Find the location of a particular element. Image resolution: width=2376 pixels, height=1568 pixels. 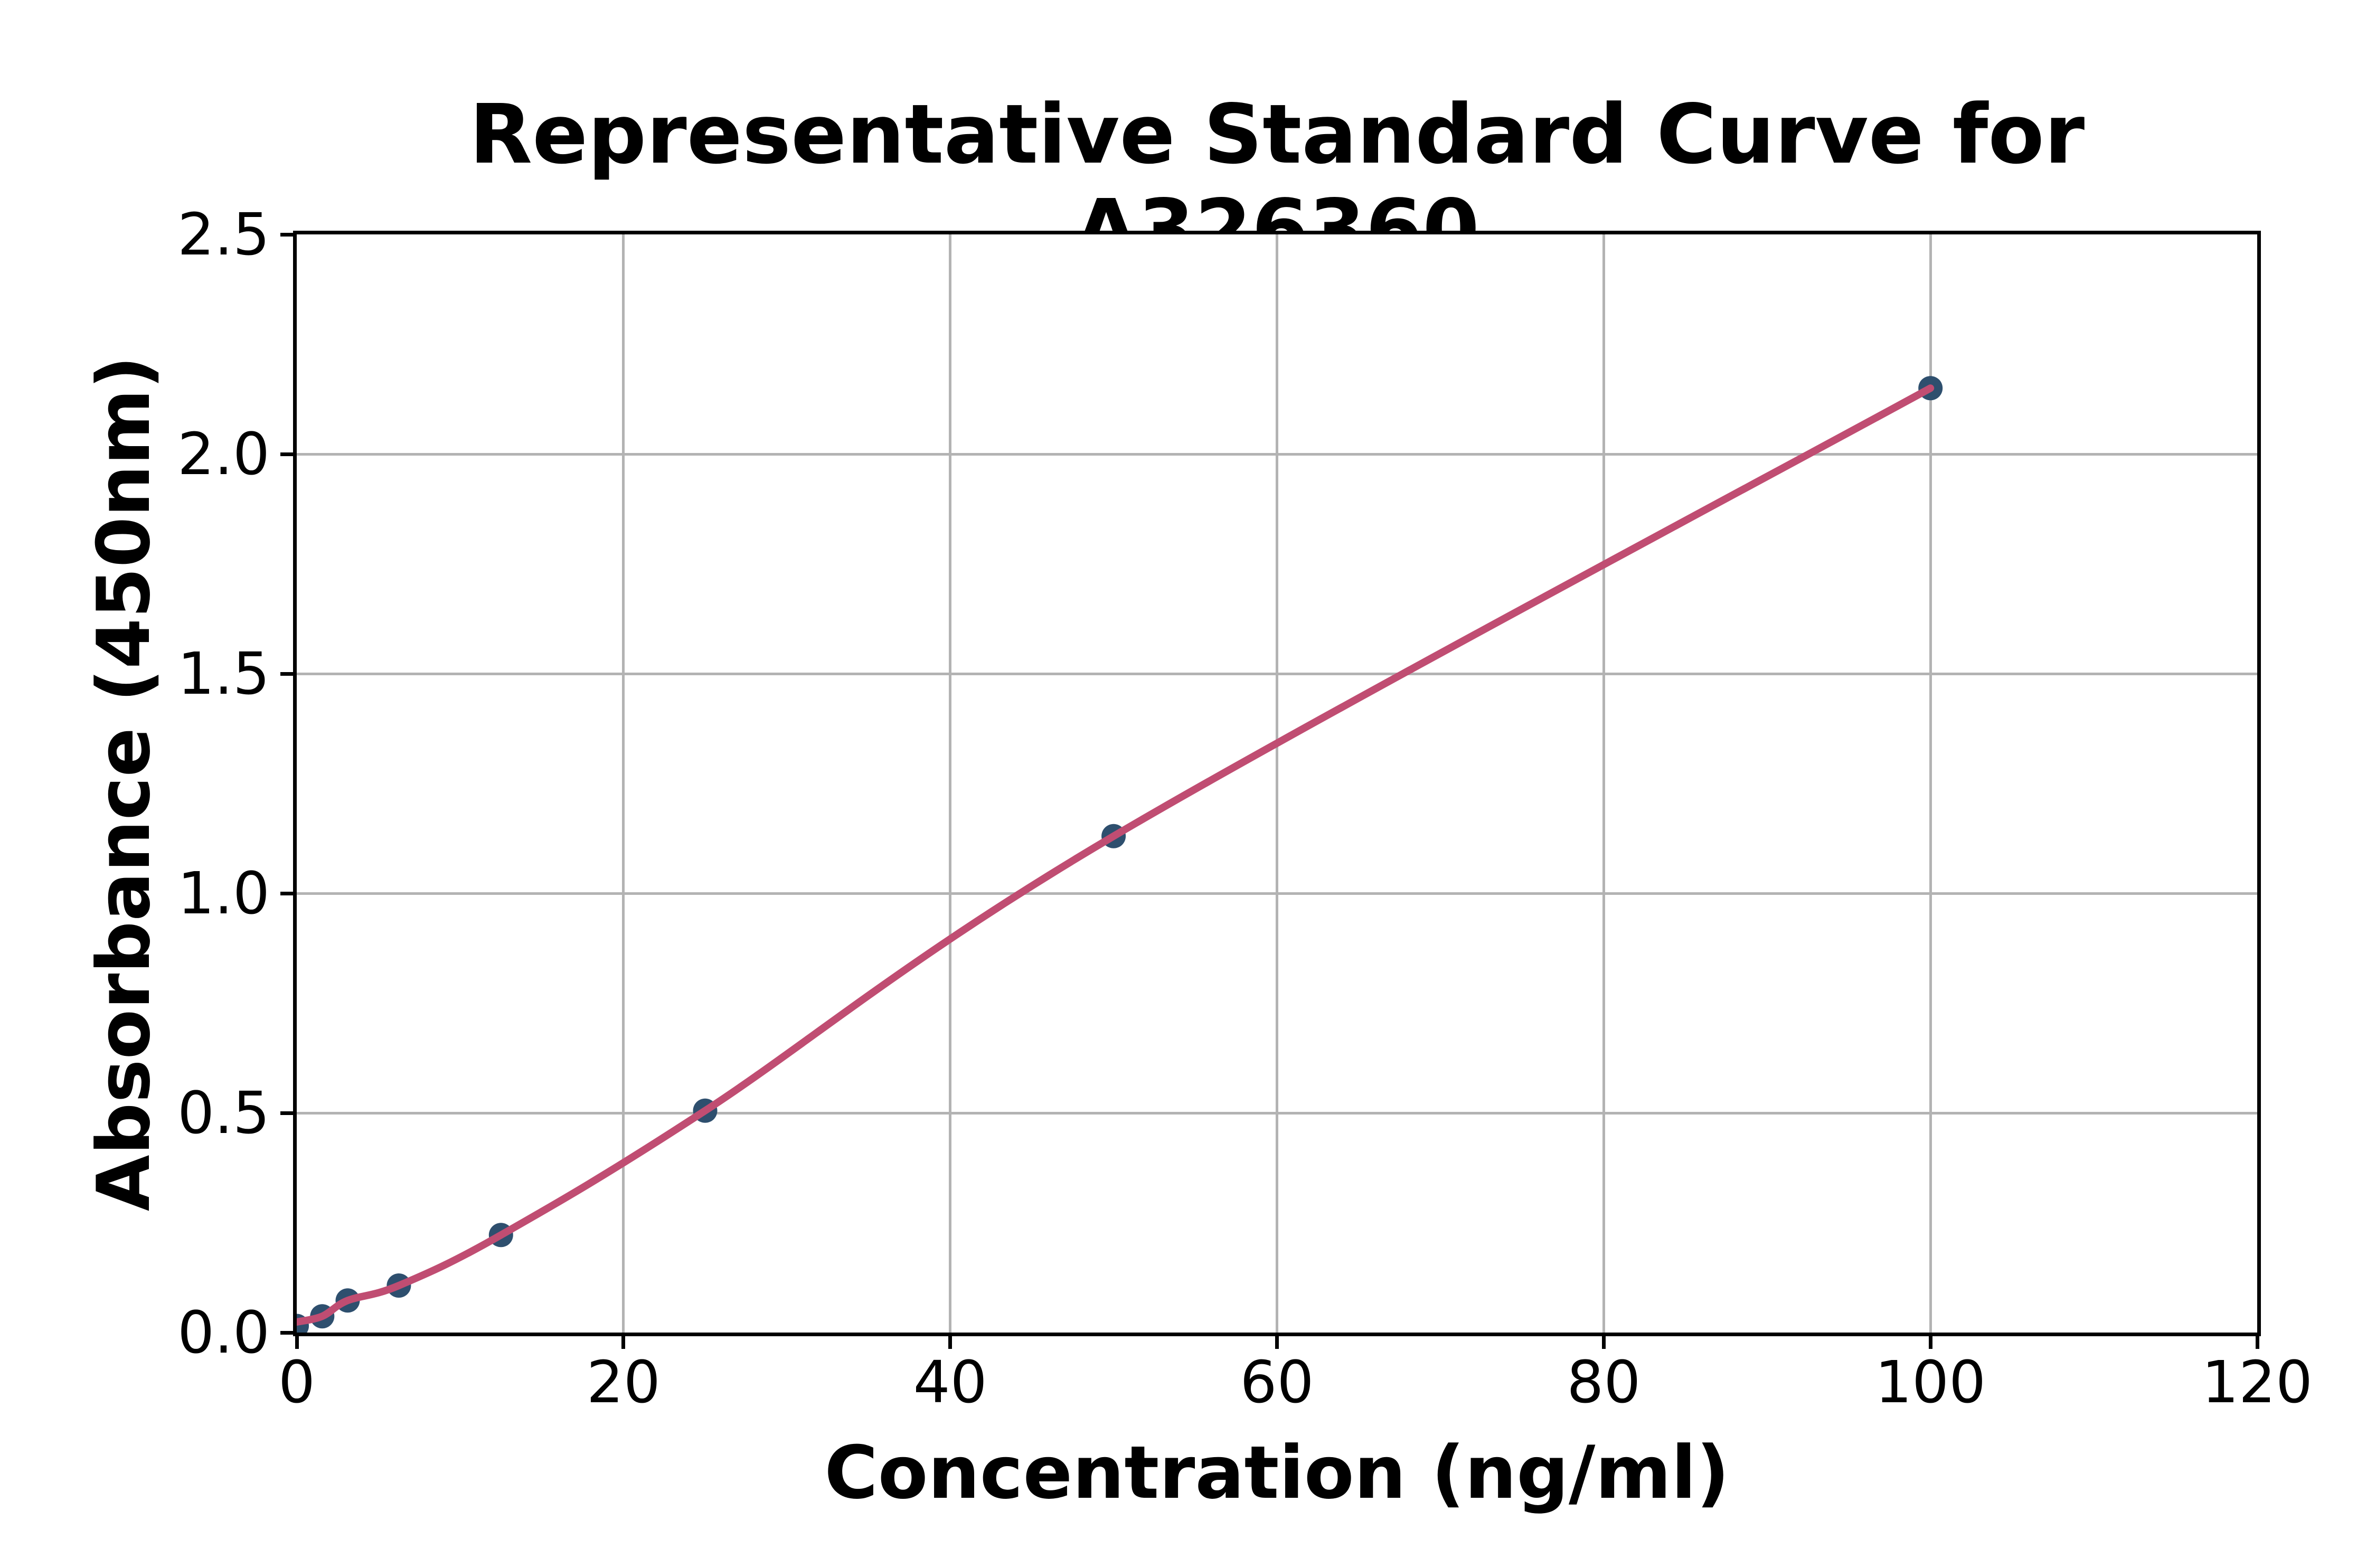

x-tick-label-20: 20 is located at coordinates (624, 1382).